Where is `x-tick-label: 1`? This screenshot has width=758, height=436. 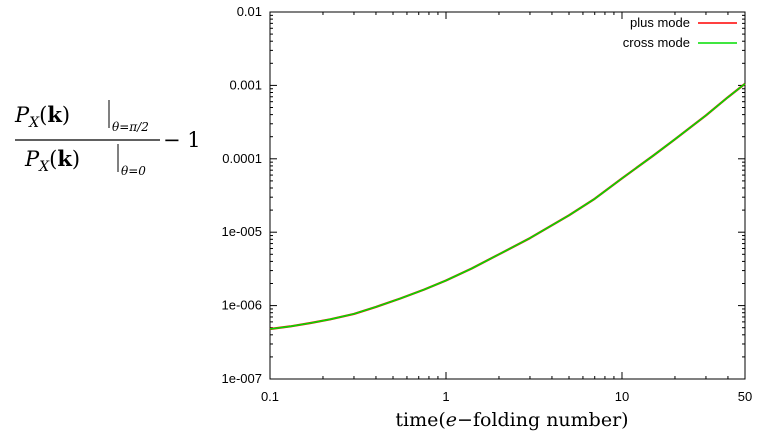
x-tick-label: 1 is located at coordinates (445, 396).